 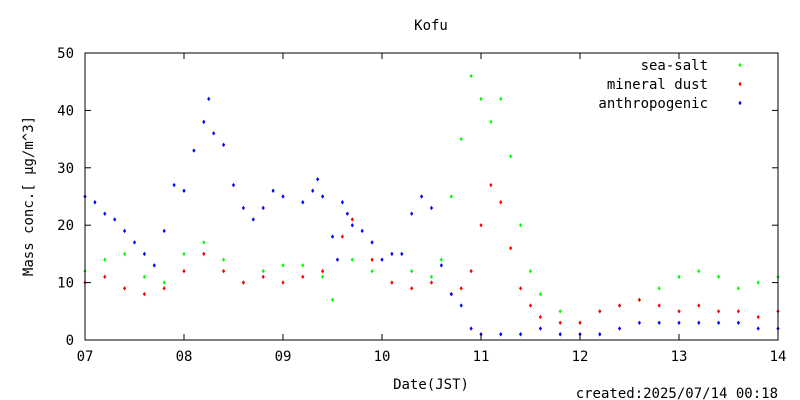 I want to click on x-tick-label: 13, so click(x=679, y=357).